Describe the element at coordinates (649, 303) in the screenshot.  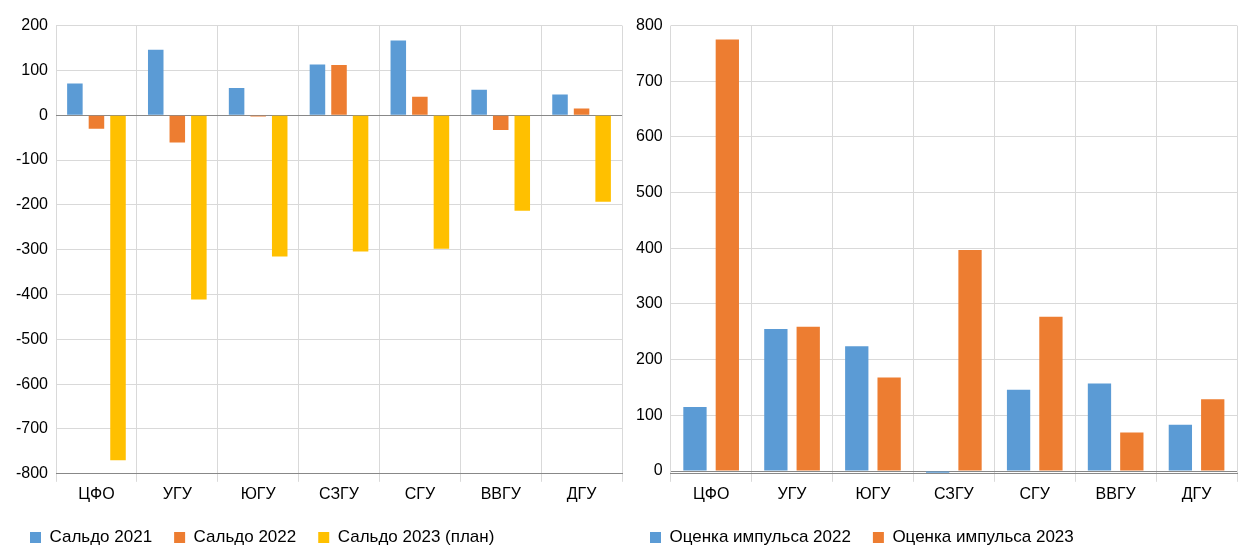
I see `y-tick-label: 300` at that location.